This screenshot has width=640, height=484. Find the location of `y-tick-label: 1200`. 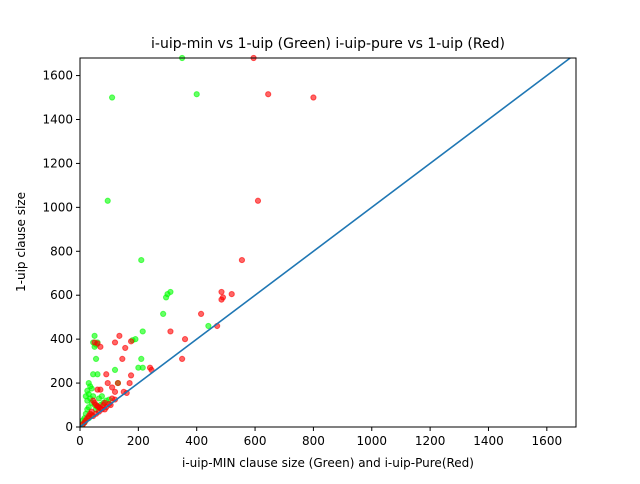

y-tick-label: 1200 is located at coordinates (57, 163).